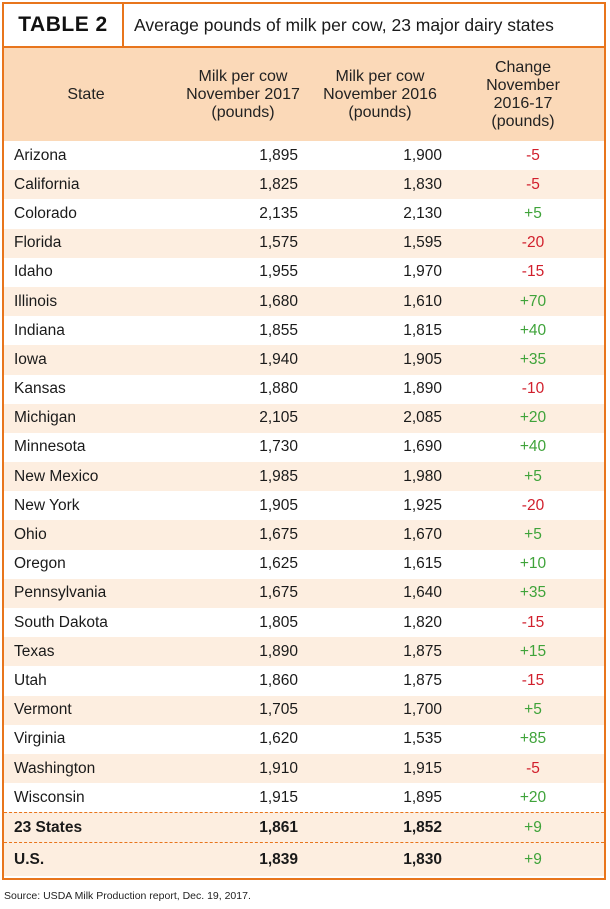 The image size is (610, 909). I want to click on cell-2017: 1,860, so click(278, 680).